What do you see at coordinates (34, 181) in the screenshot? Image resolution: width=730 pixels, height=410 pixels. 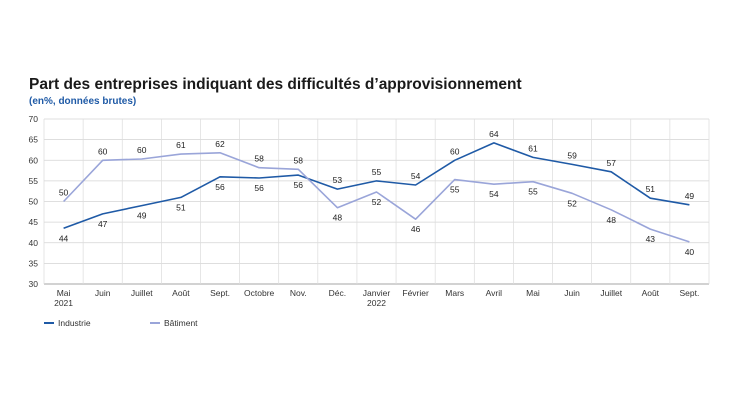 I see `y-tick-label: 55` at bounding box center [34, 181].